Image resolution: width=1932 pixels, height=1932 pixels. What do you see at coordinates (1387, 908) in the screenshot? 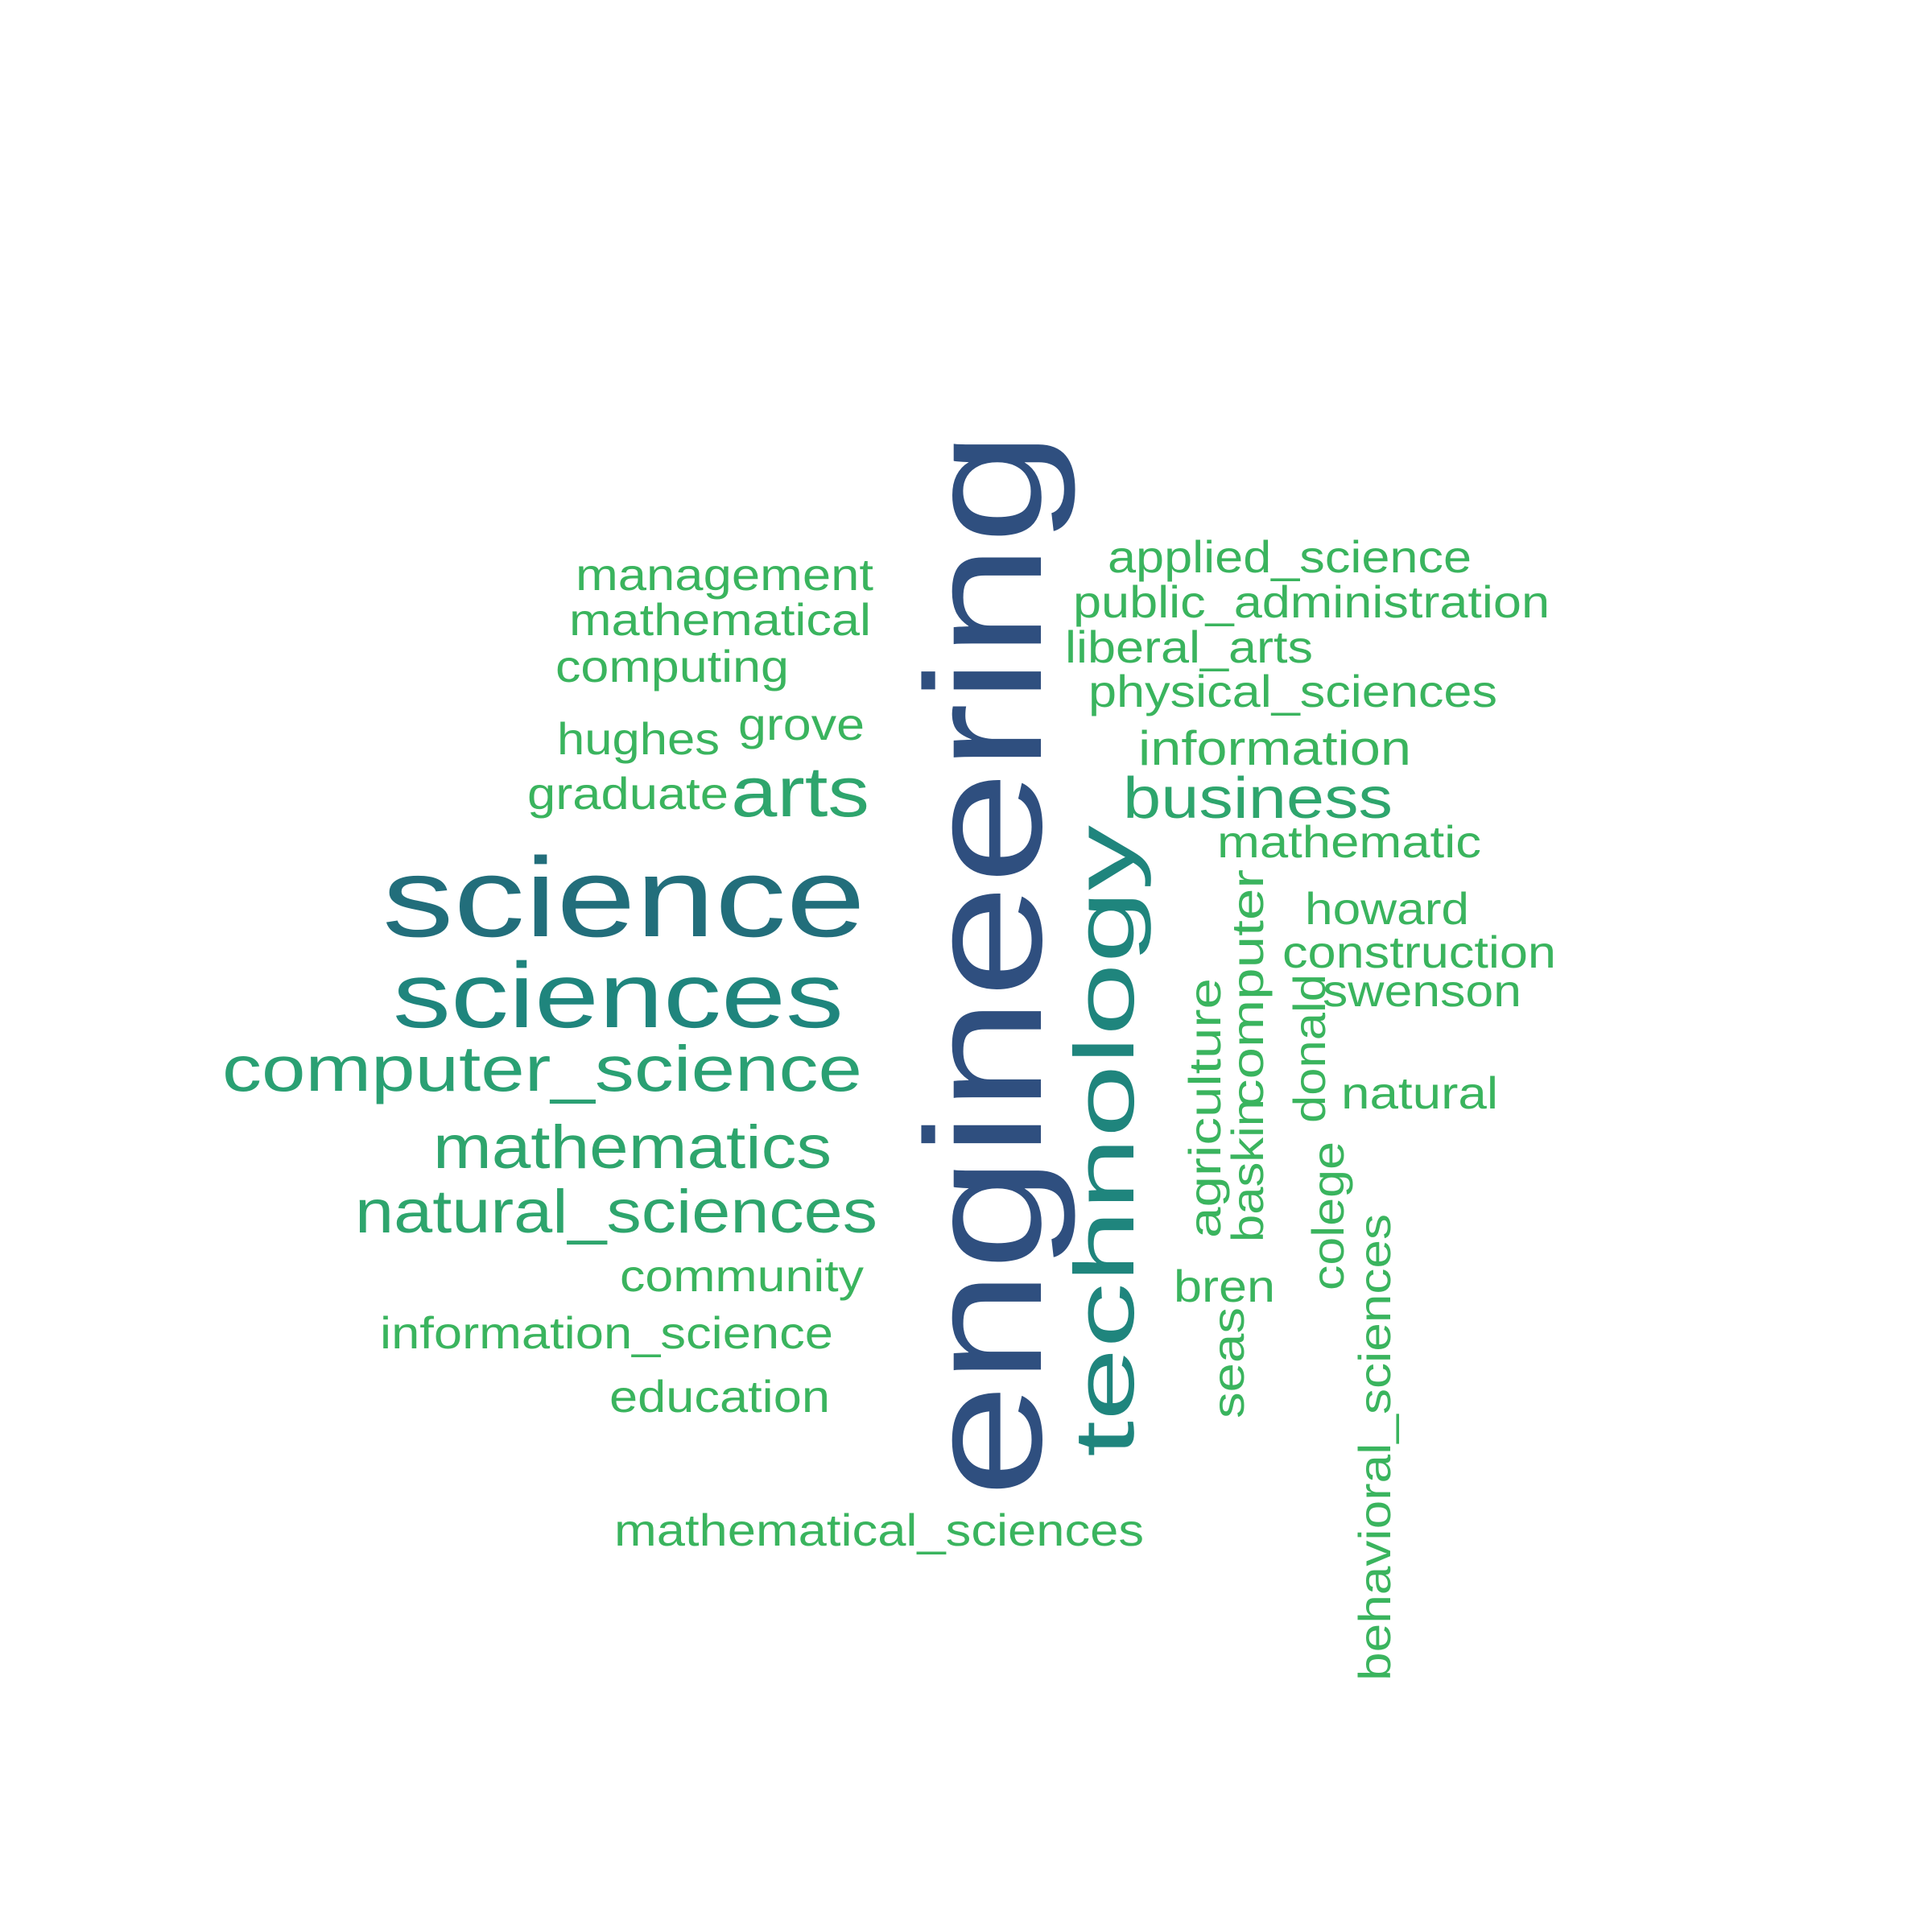
I see `word-howard: howard` at bounding box center [1387, 908].